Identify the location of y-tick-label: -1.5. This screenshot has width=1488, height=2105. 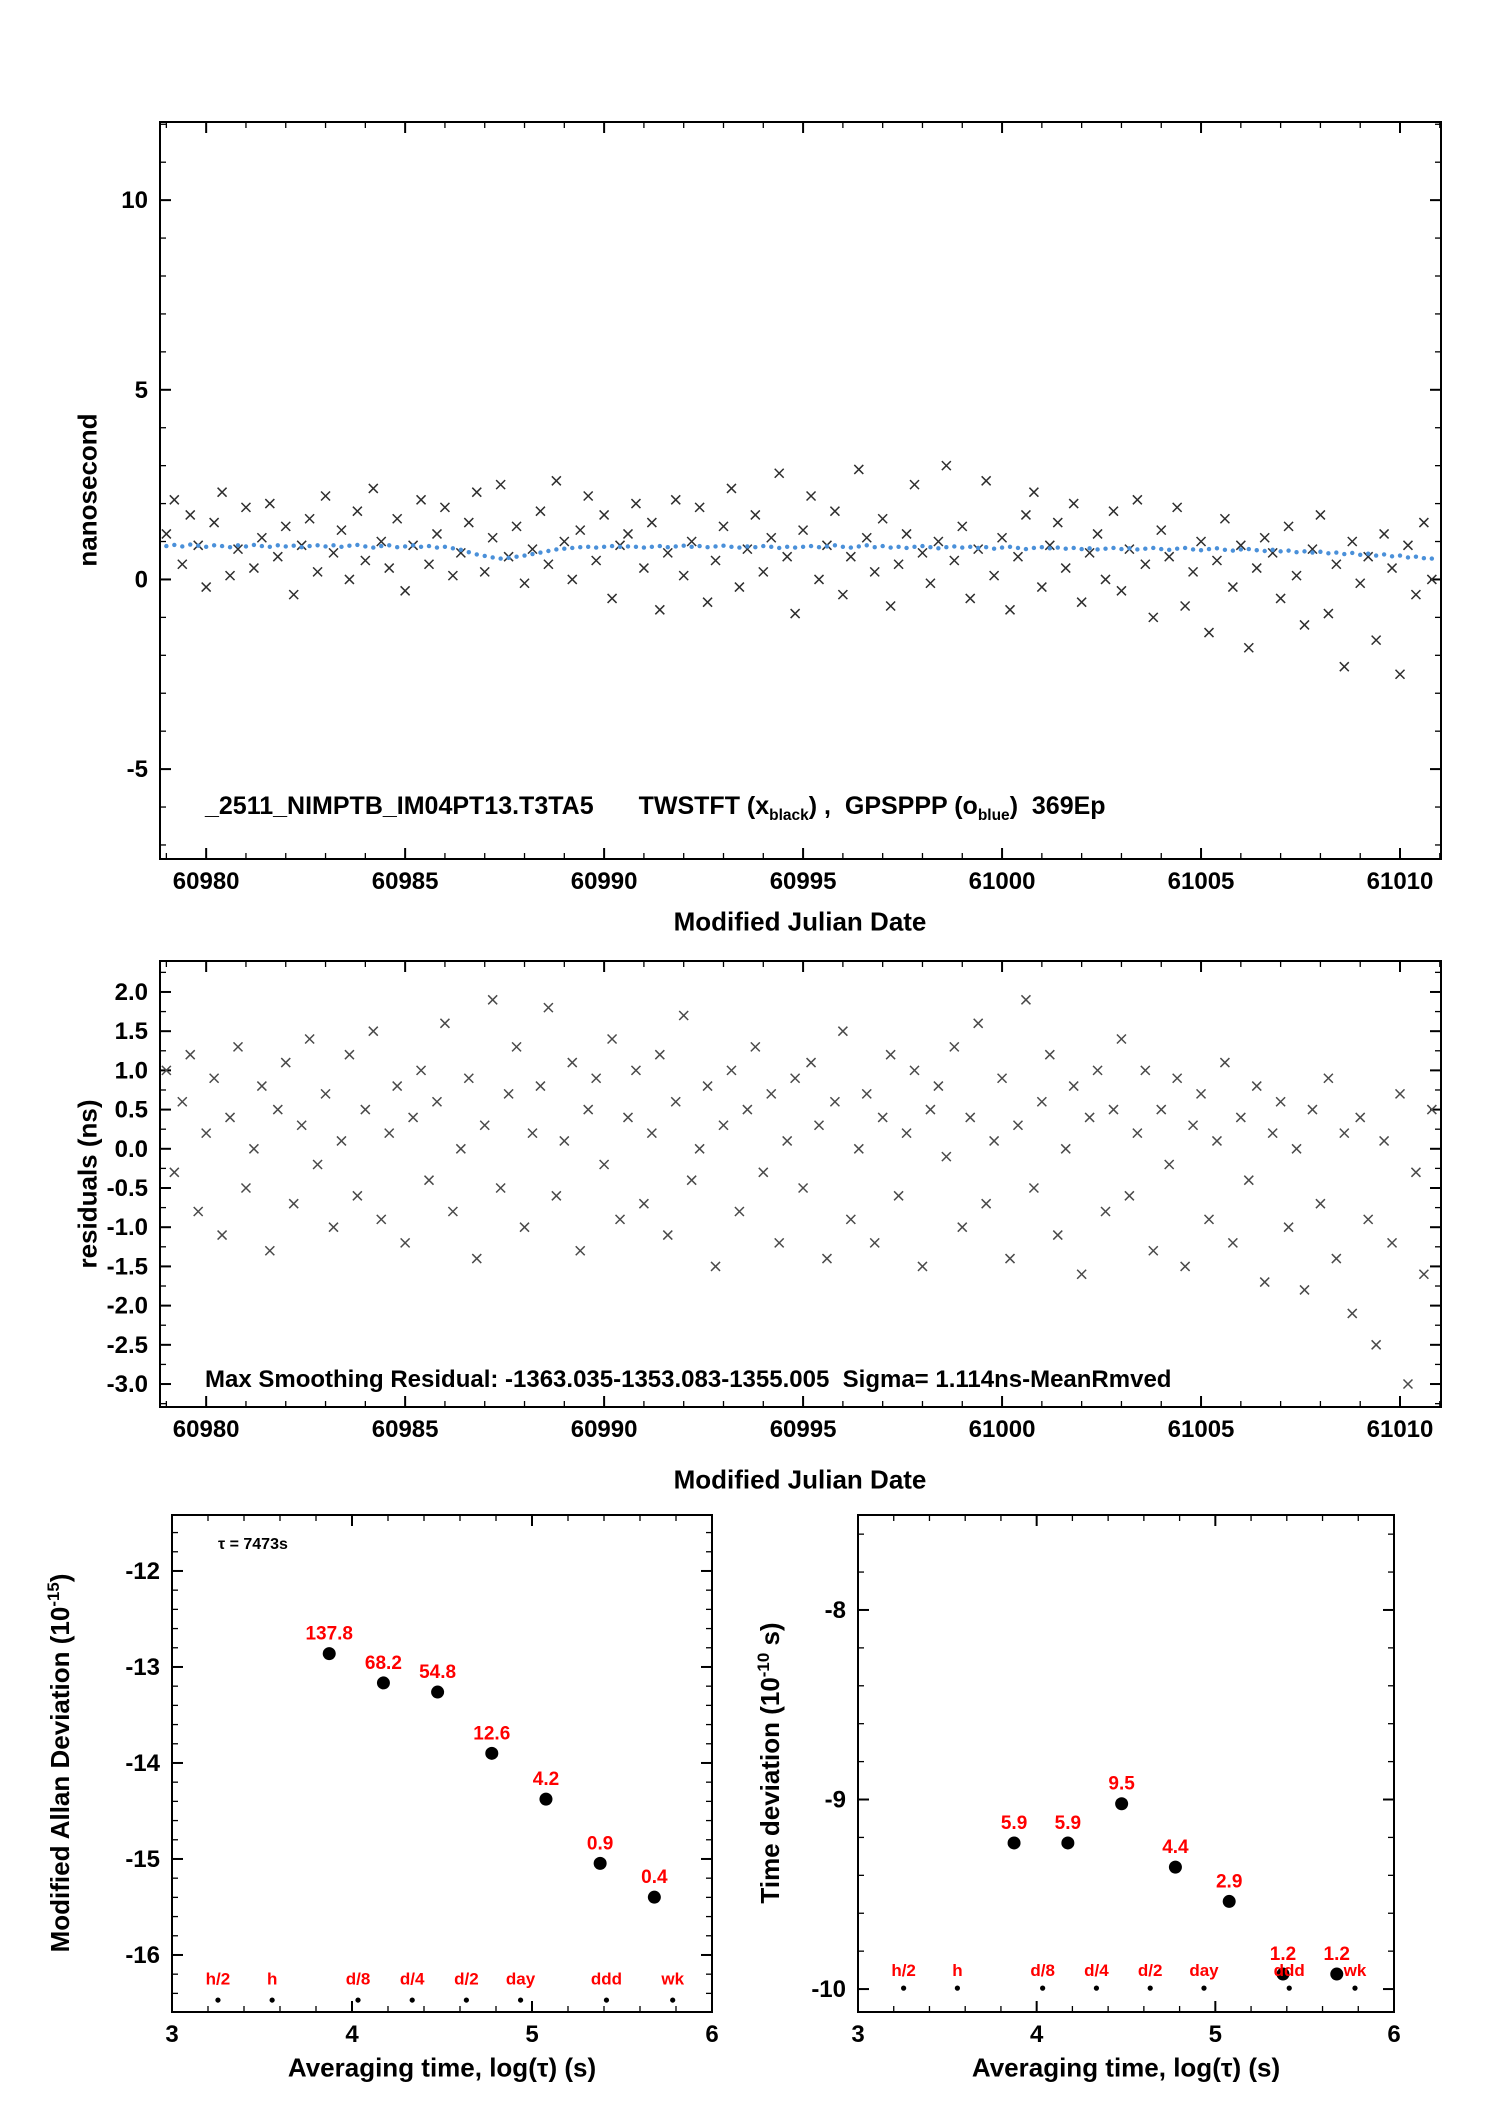
(127, 1266).